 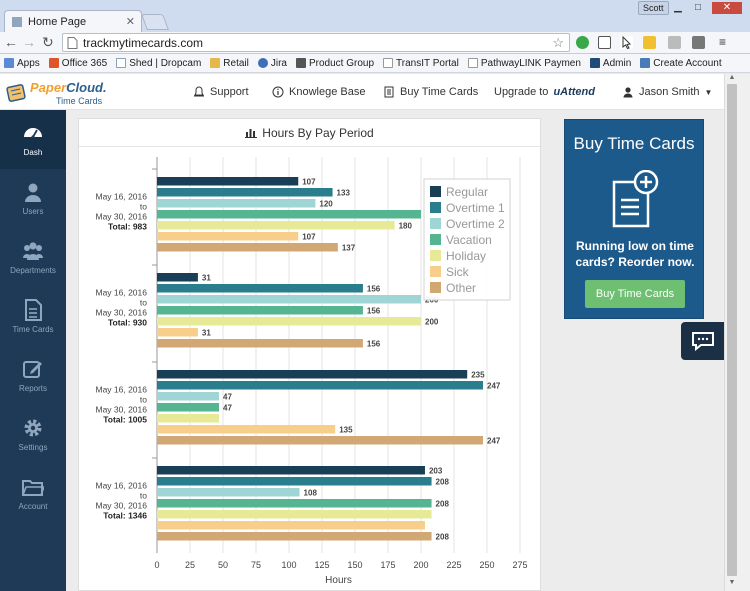 I want to click on tab-title: Home Page, so click(x=57, y=21).